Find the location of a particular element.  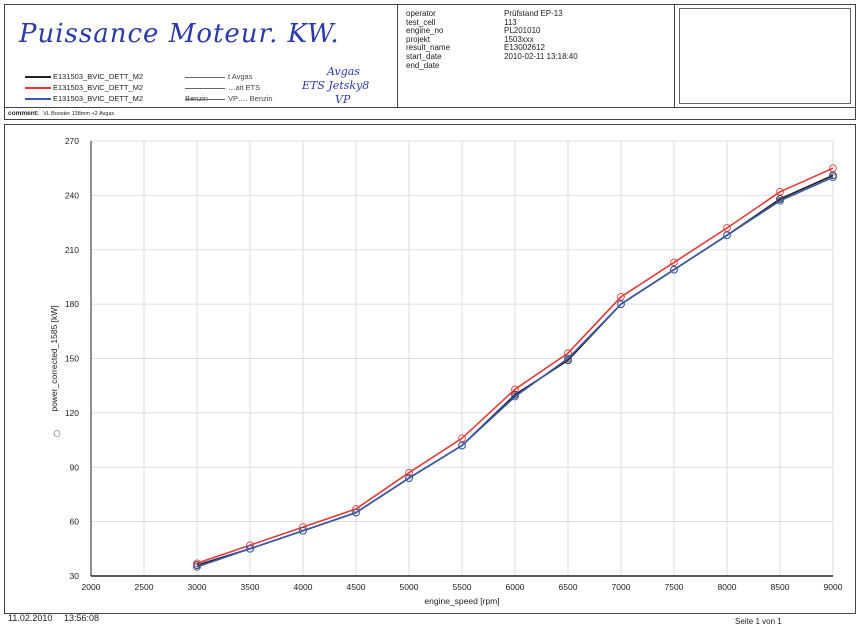

x-tick-label: 6000 is located at coordinates (515, 587).